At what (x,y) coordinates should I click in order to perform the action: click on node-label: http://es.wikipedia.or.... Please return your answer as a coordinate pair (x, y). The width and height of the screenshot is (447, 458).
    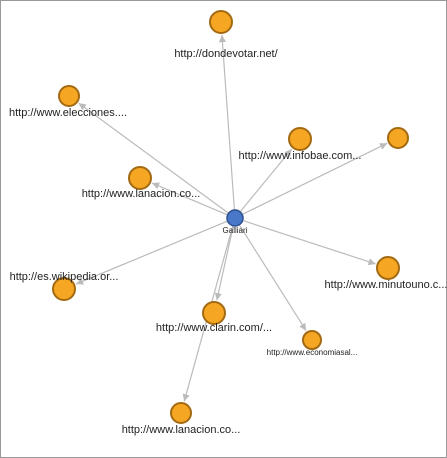
    Looking at the image, I should click on (64, 277).